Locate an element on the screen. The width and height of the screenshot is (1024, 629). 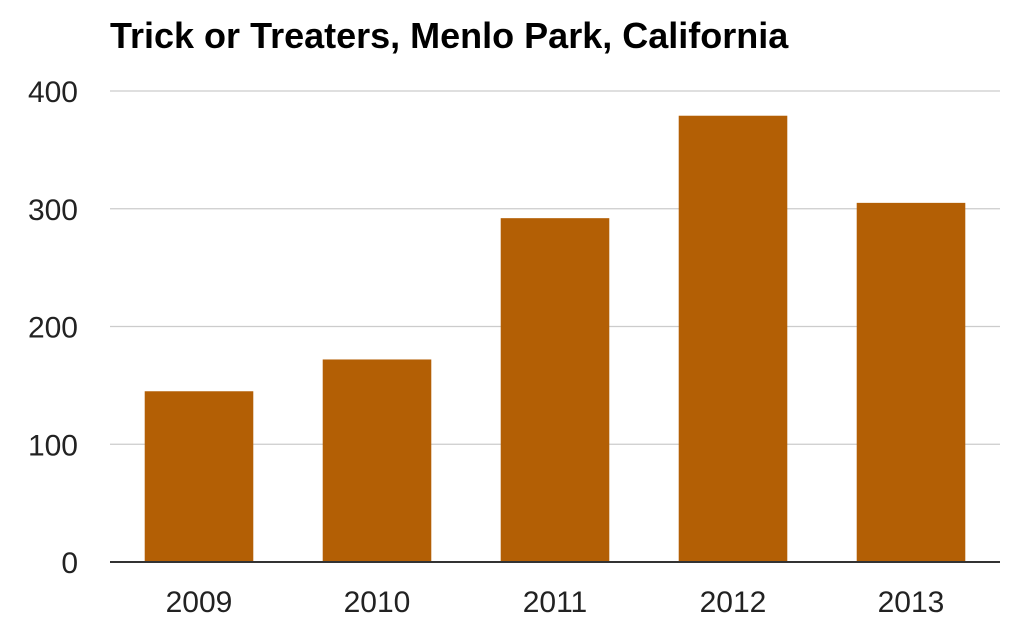
x-tick-label: 2009 is located at coordinates (199, 602).